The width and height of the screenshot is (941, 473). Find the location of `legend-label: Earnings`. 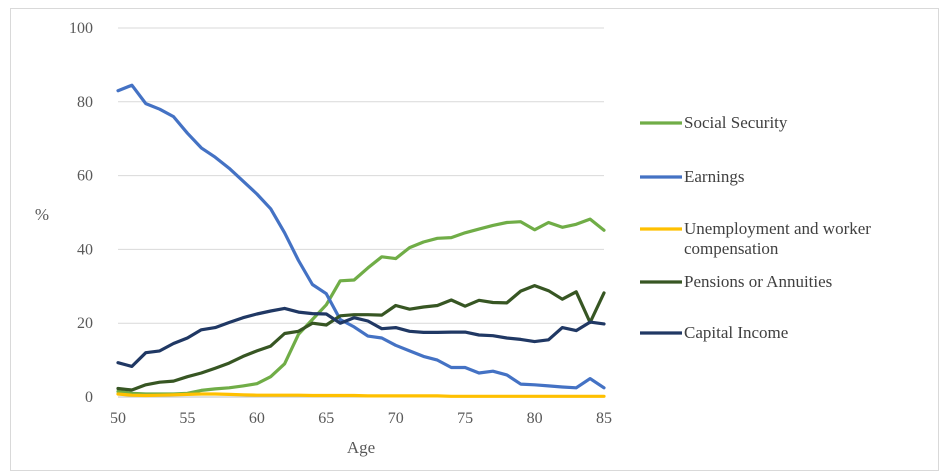

legend-label: Earnings is located at coordinates (714, 176).